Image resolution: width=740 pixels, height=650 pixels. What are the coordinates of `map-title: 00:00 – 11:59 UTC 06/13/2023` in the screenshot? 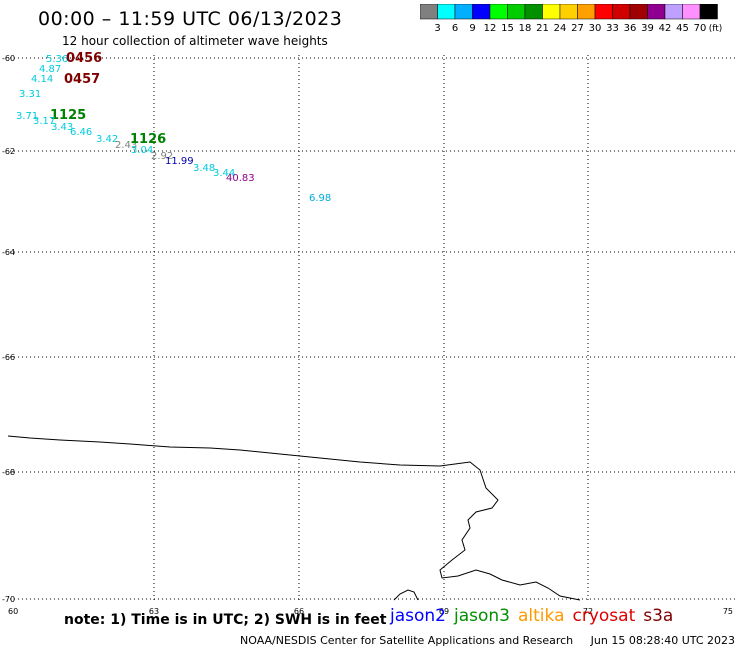 It's located at (190, 19).